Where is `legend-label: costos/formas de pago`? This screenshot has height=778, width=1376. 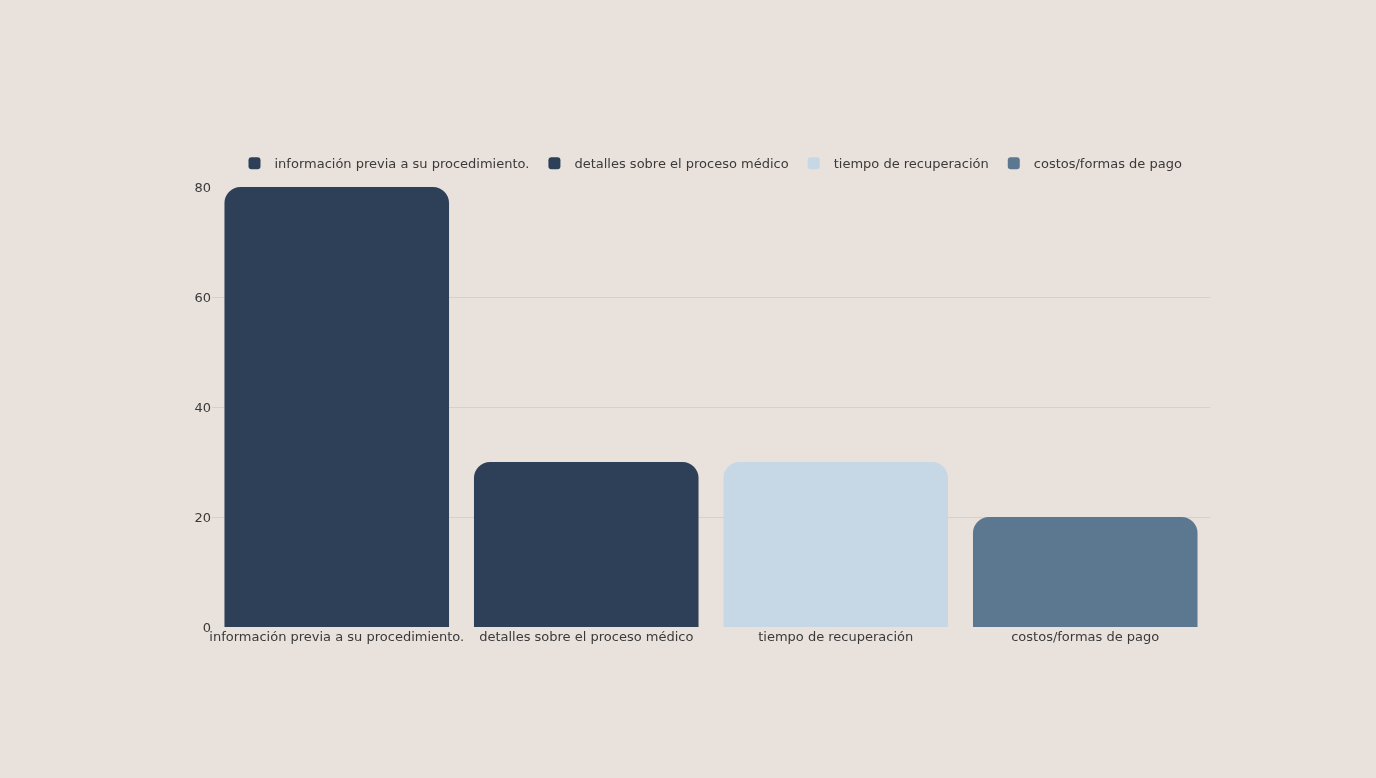 legend-label: costos/formas de pago is located at coordinates (1107, 164).